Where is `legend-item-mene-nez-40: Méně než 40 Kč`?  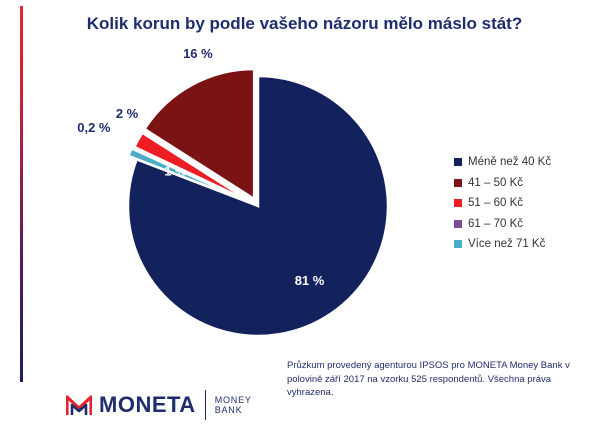
legend-item-mene-nez-40: Méně než 40 Kč is located at coordinates (502, 162).